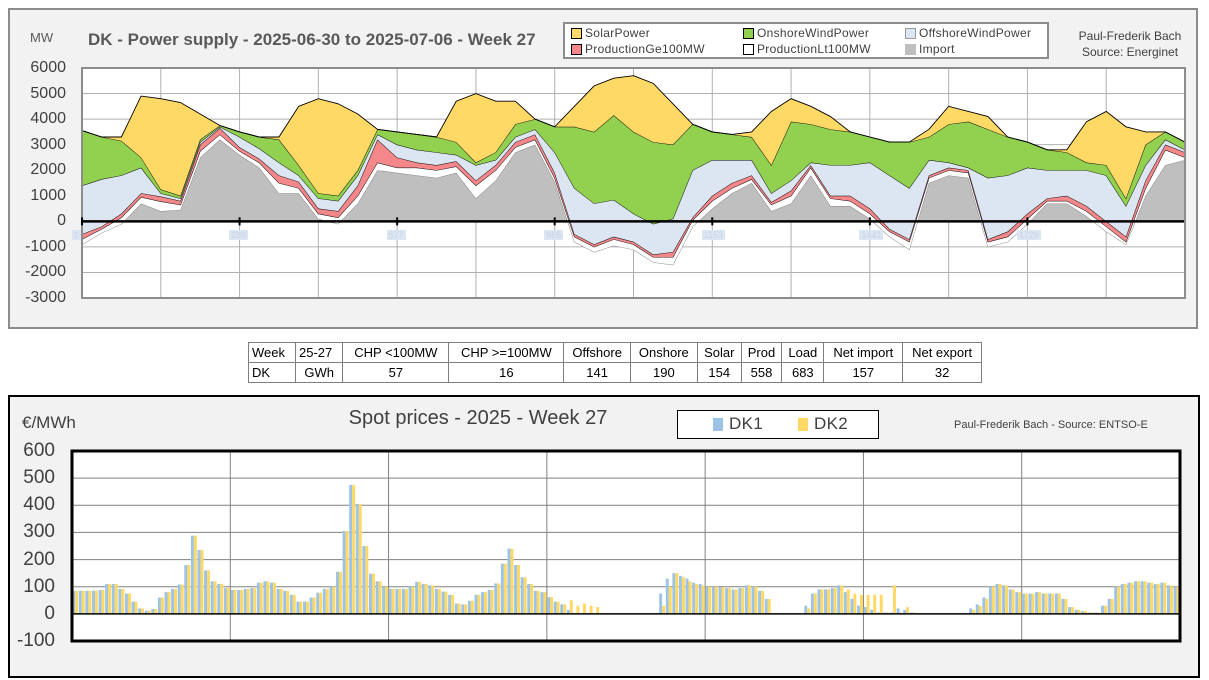  What do you see at coordinates (645, 49) in the screenshot?
I see `legend-label: ProductionGe100MW` at bounding box center [645, 49].